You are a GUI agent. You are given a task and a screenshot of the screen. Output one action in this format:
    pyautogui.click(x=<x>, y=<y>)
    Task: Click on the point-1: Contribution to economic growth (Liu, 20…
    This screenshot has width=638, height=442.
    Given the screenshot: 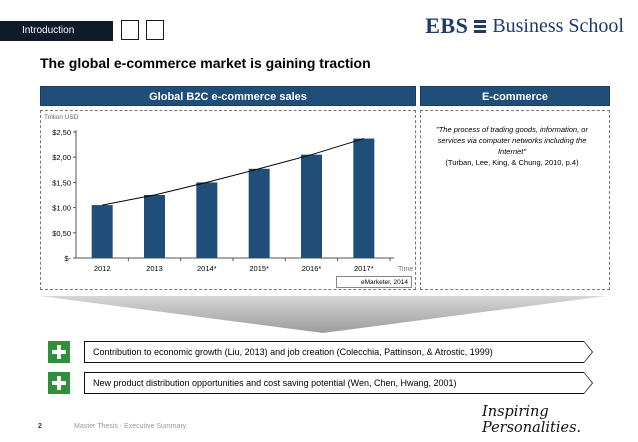 What is the action you would take?
    pyautogui.click(x=334, y=352)
    